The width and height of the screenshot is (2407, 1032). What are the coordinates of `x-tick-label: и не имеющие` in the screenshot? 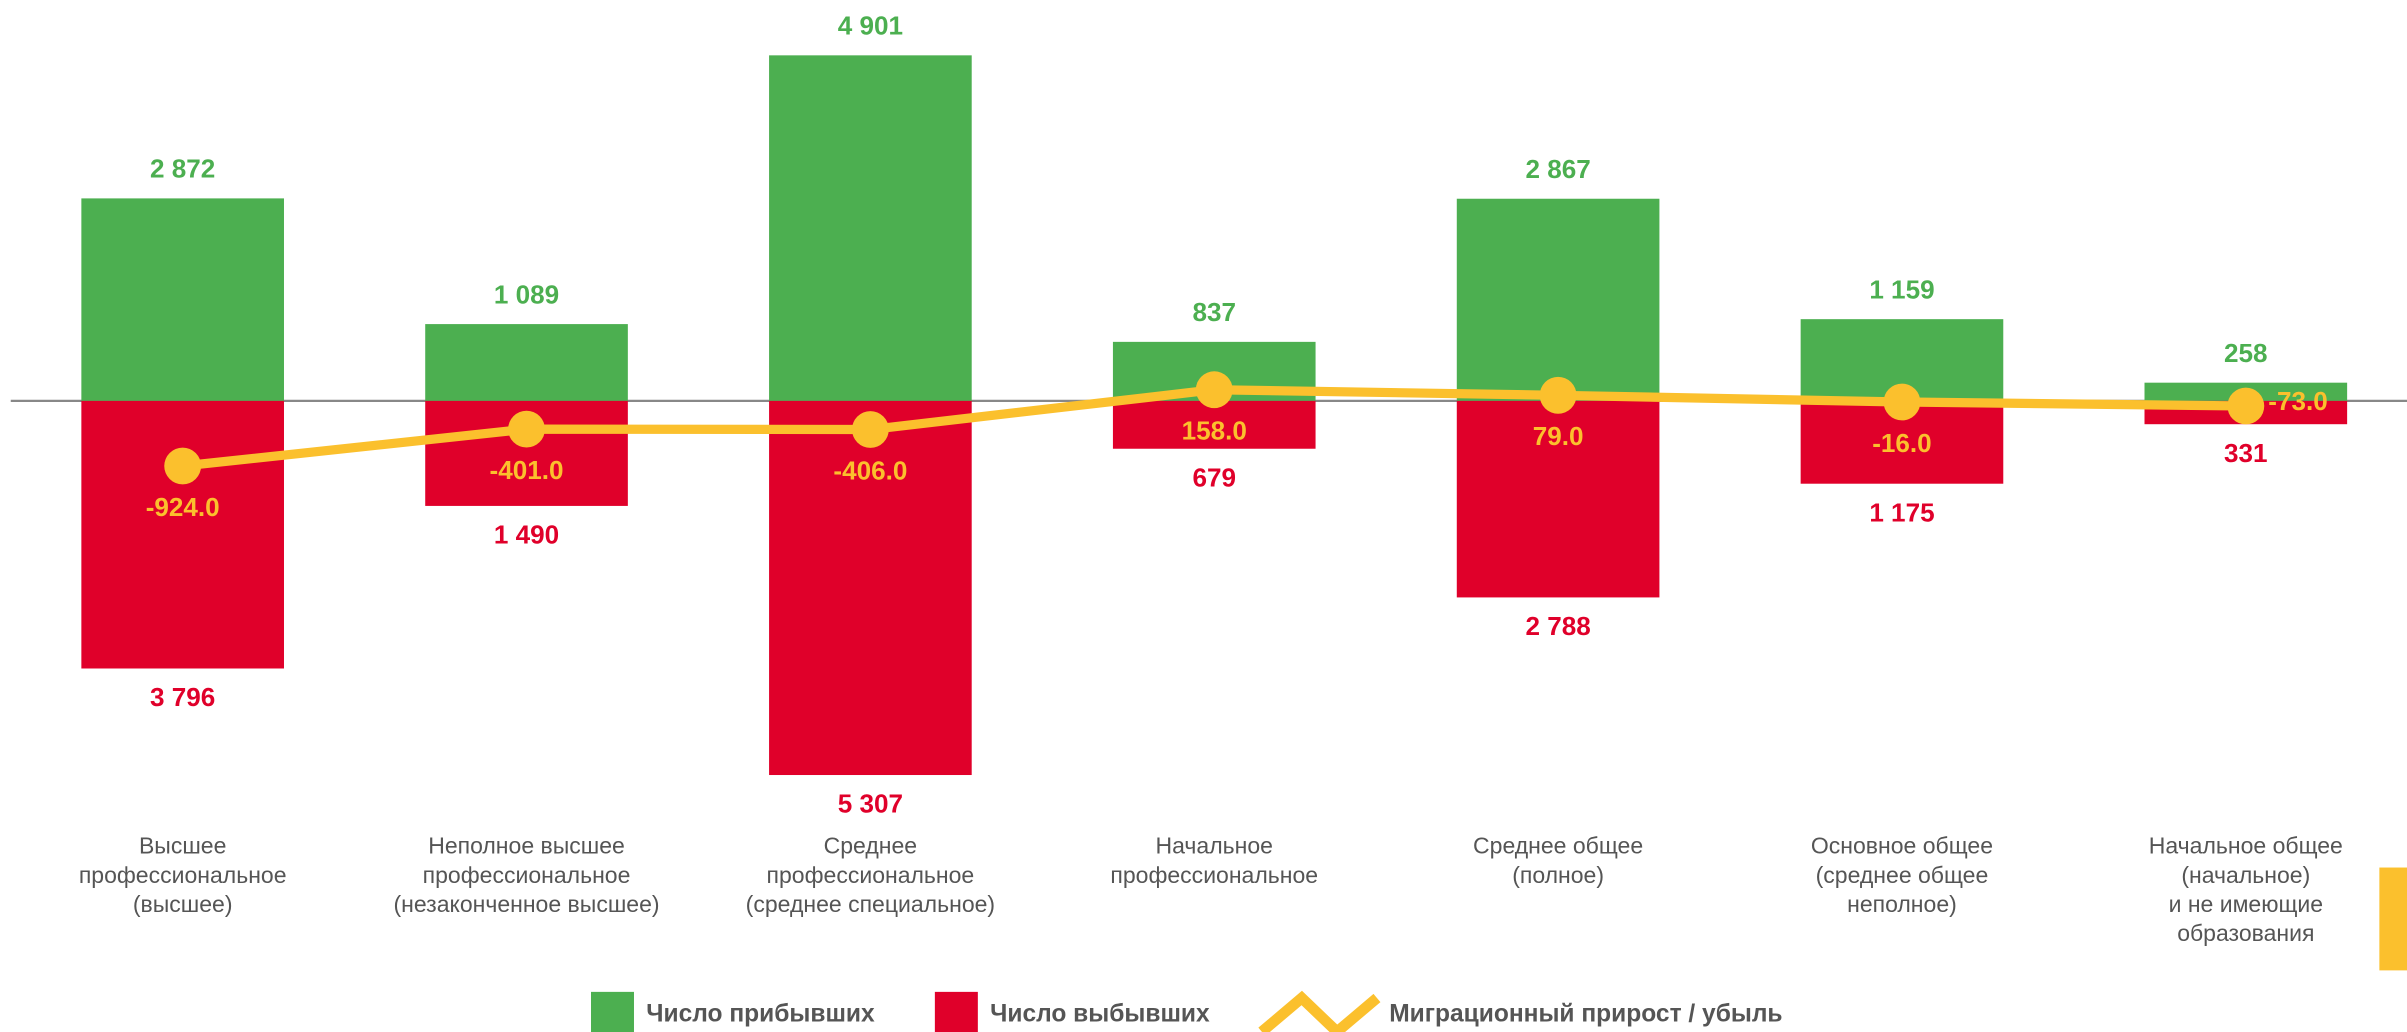 It's located at (2246, 904).